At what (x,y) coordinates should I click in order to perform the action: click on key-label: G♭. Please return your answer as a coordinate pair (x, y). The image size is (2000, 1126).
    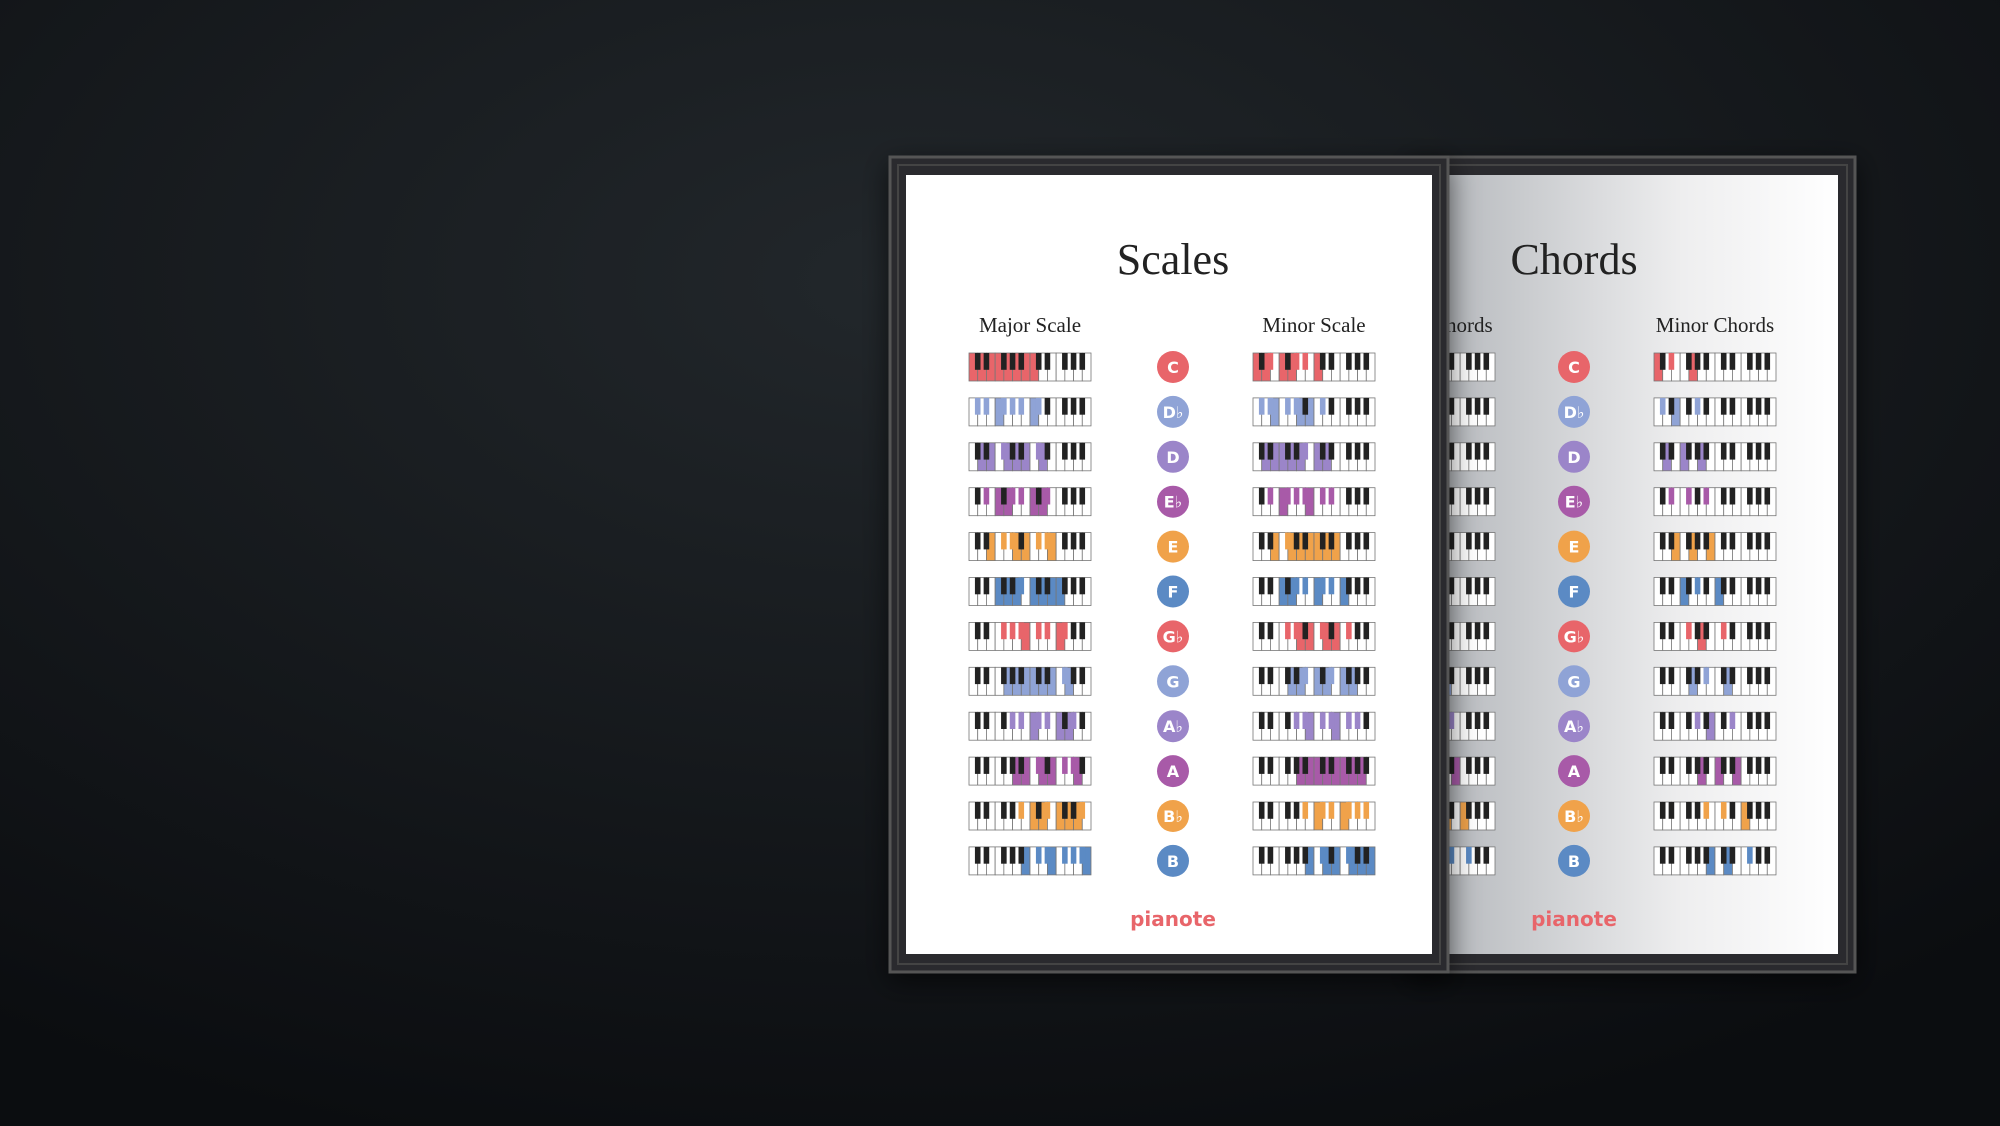
    Looking at the image, I should click on (1574, 636).